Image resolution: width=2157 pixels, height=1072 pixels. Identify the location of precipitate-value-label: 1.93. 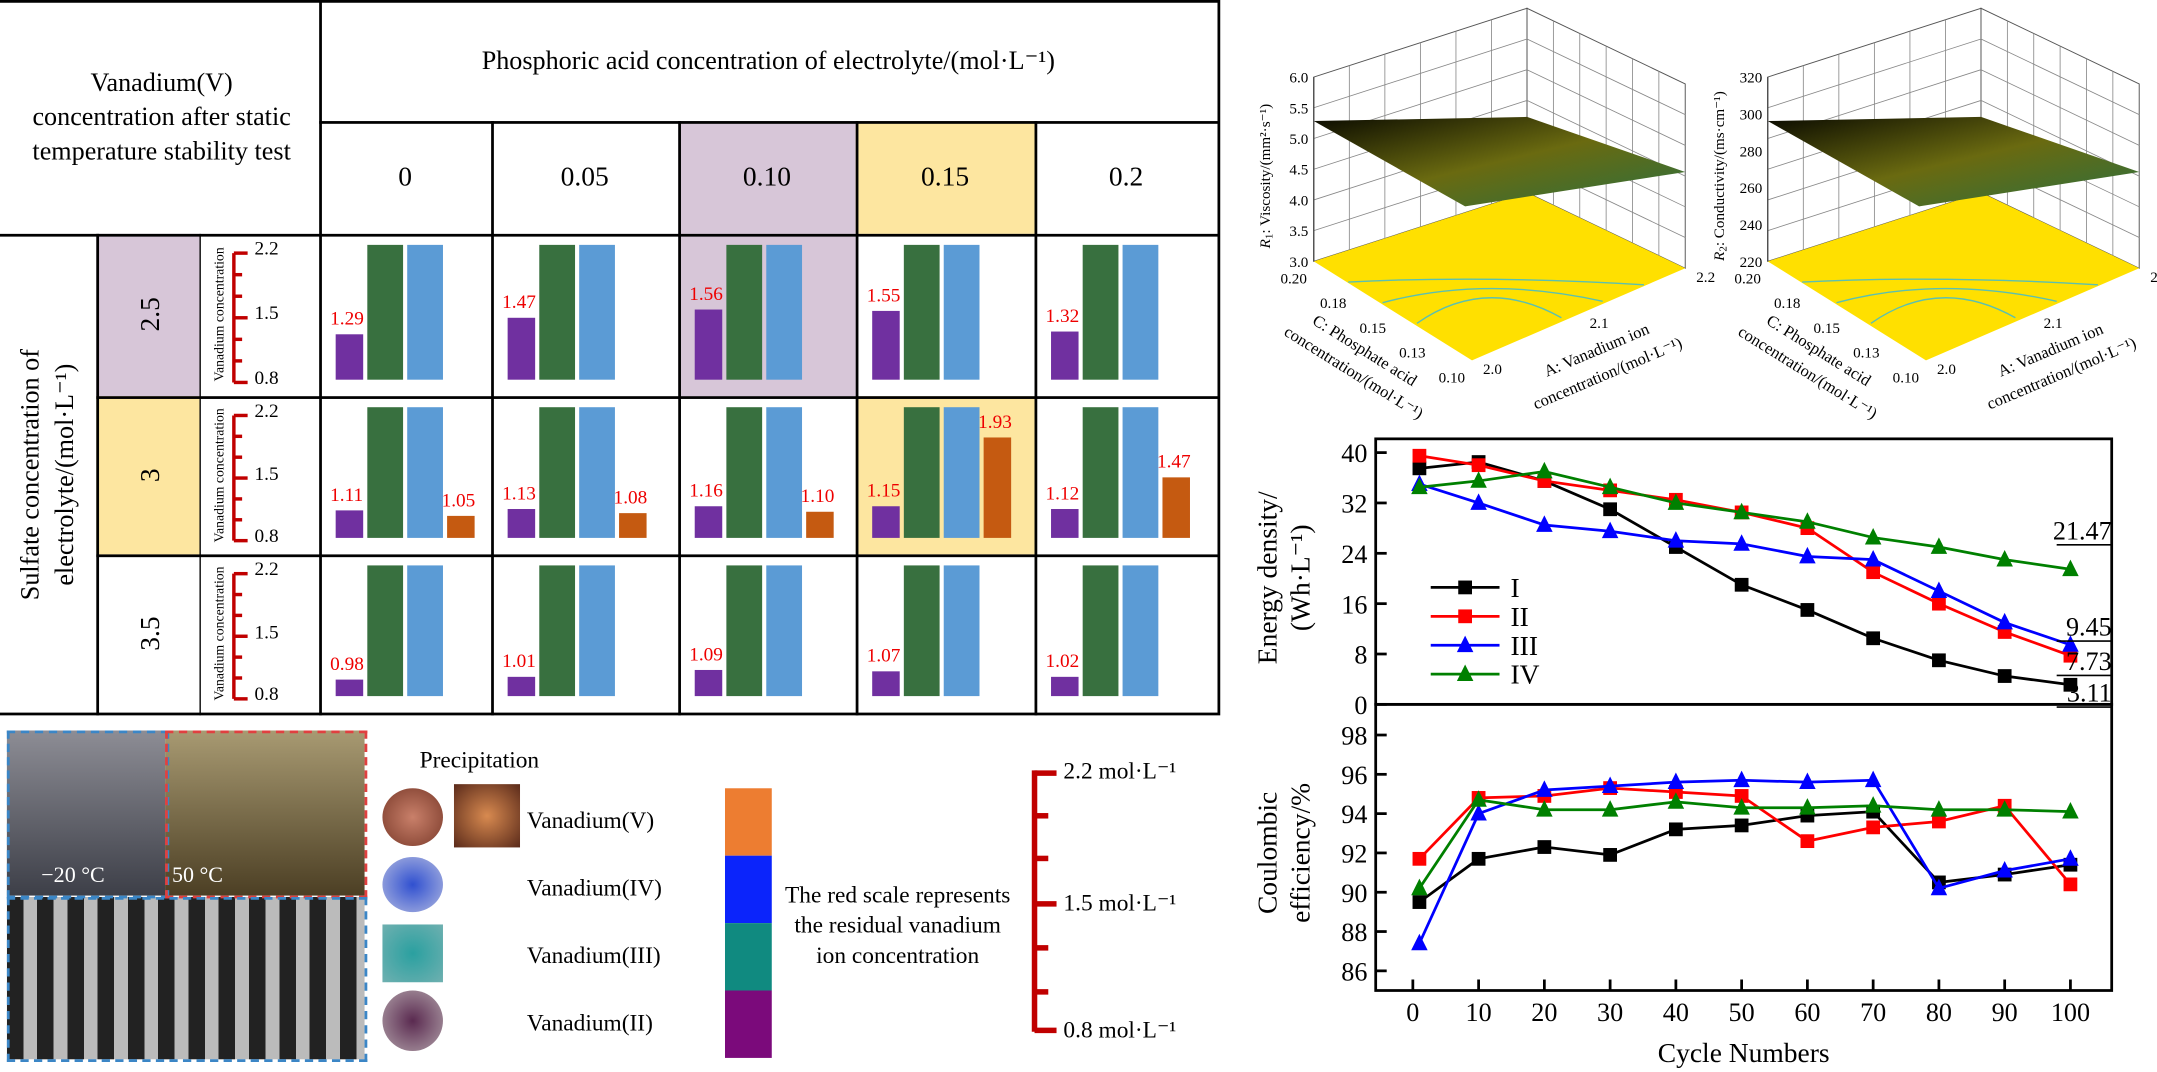
(995, 422).